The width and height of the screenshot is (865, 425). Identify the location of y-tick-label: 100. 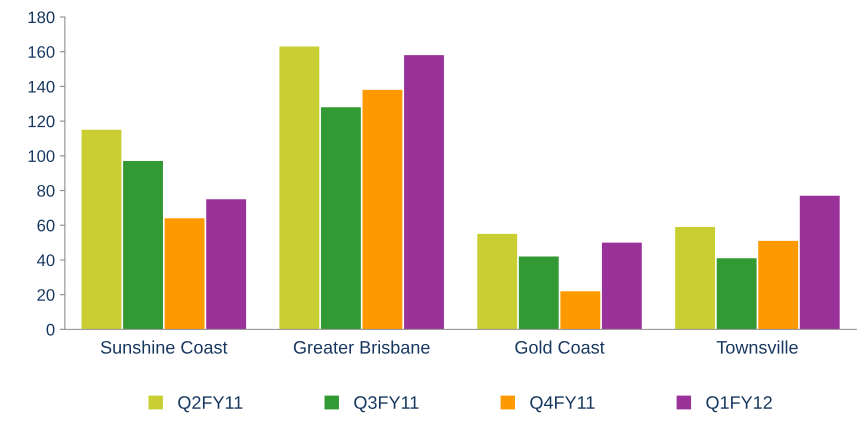
(41, 156).